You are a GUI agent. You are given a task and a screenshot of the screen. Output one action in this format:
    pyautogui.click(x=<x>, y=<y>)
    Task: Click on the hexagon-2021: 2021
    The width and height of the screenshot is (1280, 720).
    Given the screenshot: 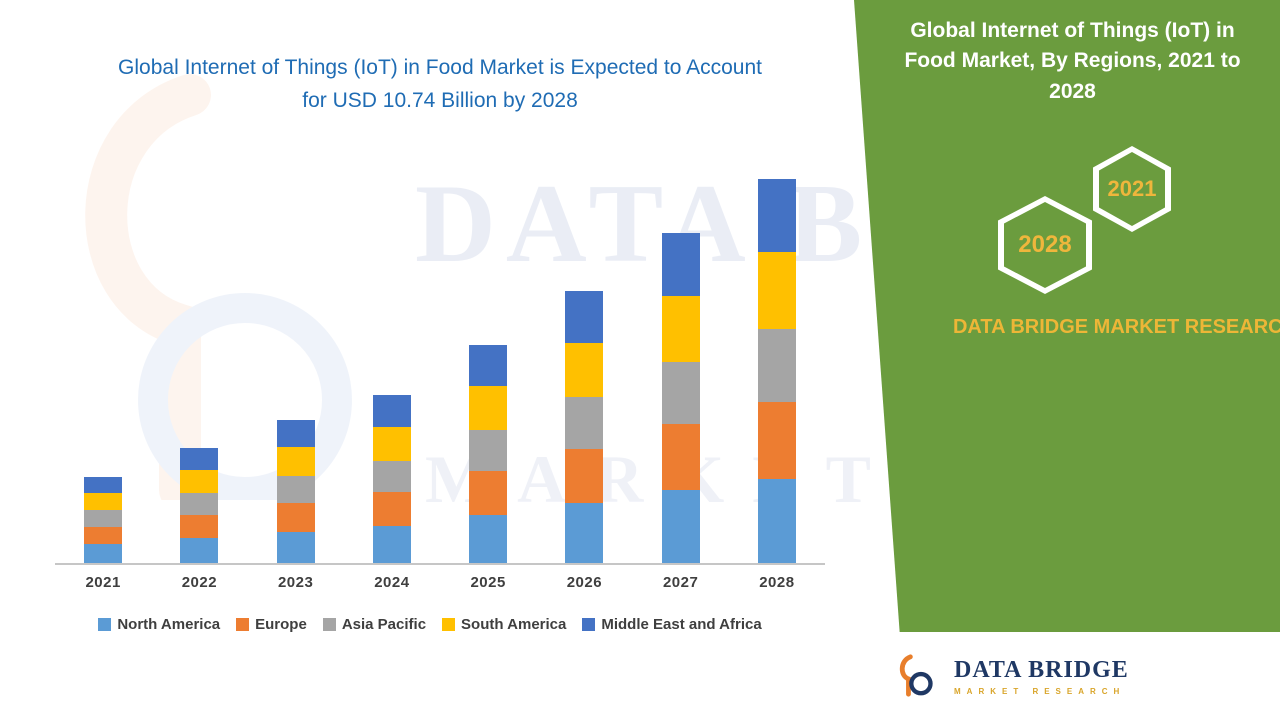 What is the action you would take?
    pyautogui.click(x=1132, y=189)
    